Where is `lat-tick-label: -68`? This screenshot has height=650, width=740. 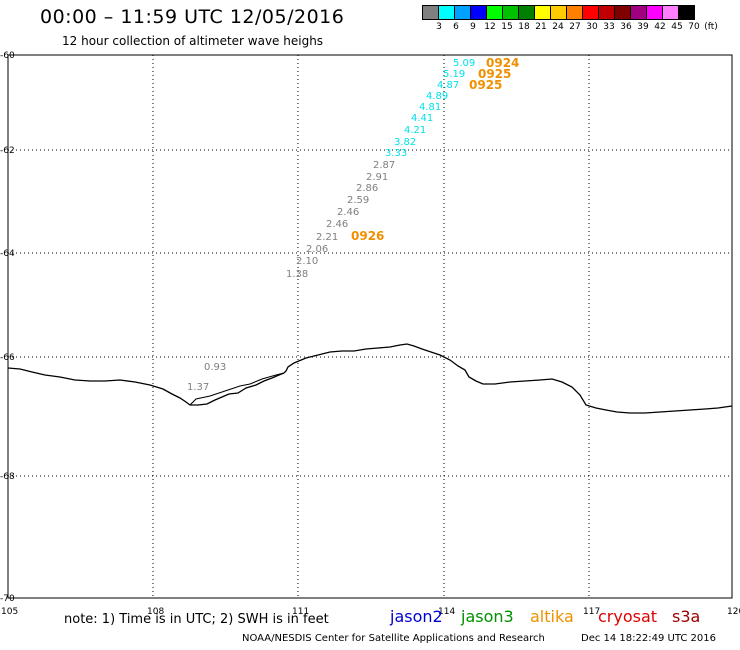 lat-tick-label: -68 is located at coordinates (7, 477).